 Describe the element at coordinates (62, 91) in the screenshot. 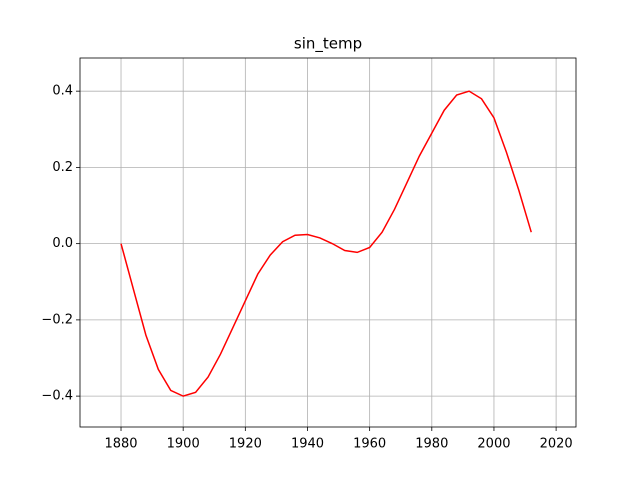

I see `y-tick-label: 0.4` at that location.